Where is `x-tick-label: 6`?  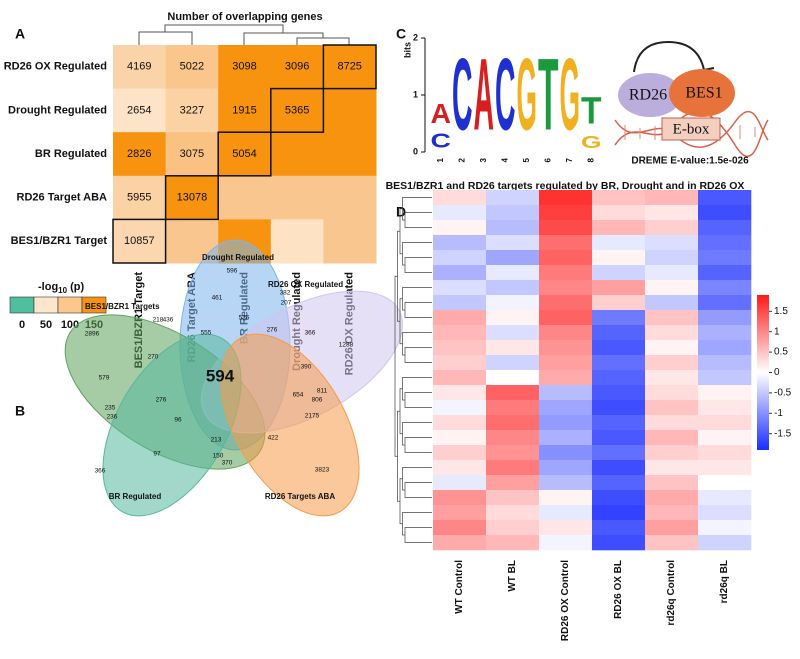 x-tick-label: 6 is located at coordinates (547, 159).